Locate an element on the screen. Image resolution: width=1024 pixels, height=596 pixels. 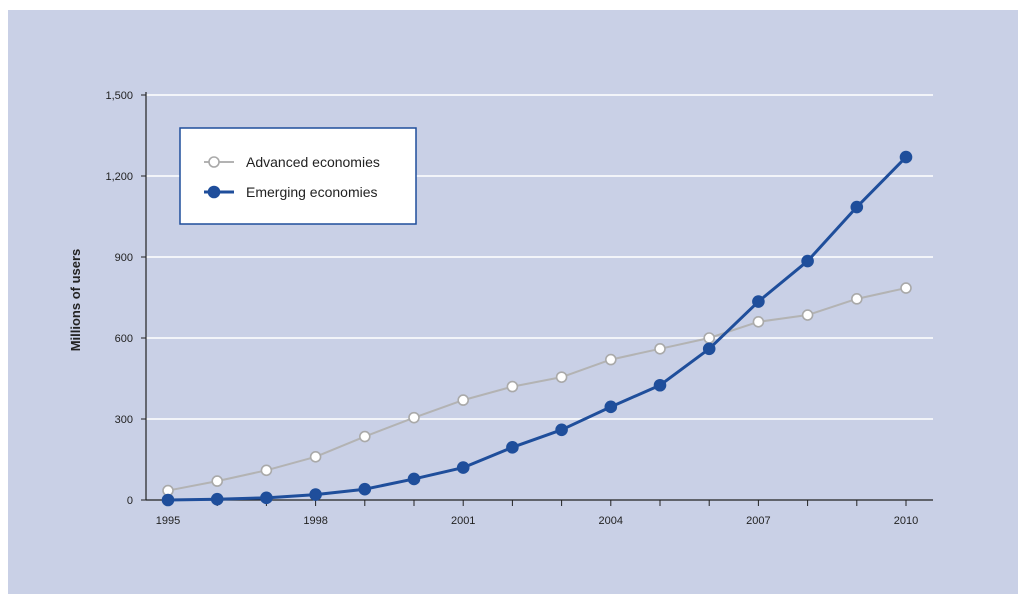
y-axis-title: Millions of users is located at coordinates (75, 300).